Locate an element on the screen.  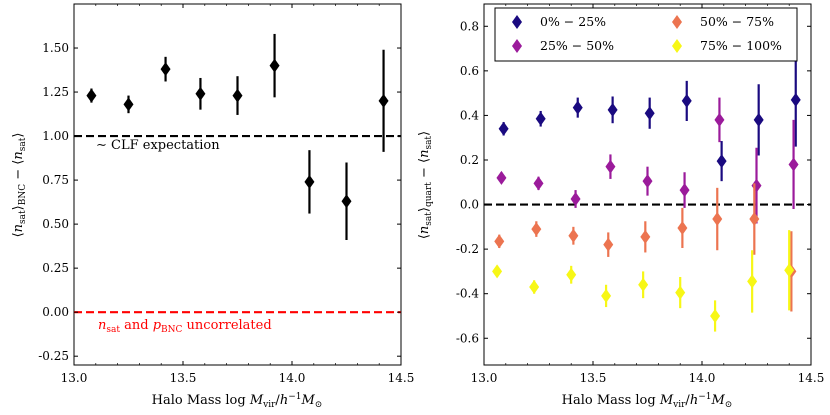
right-x-axis-label: Halo Mass log Mvir/h−1M⊙ is located at coordinates (647, 401).